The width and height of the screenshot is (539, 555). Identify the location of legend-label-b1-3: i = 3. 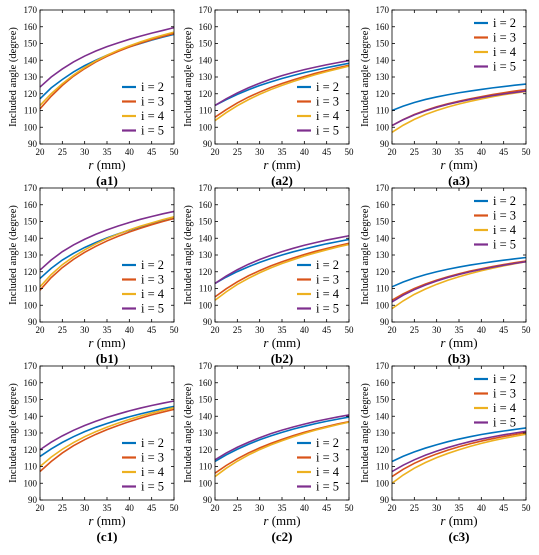
(152, 280).